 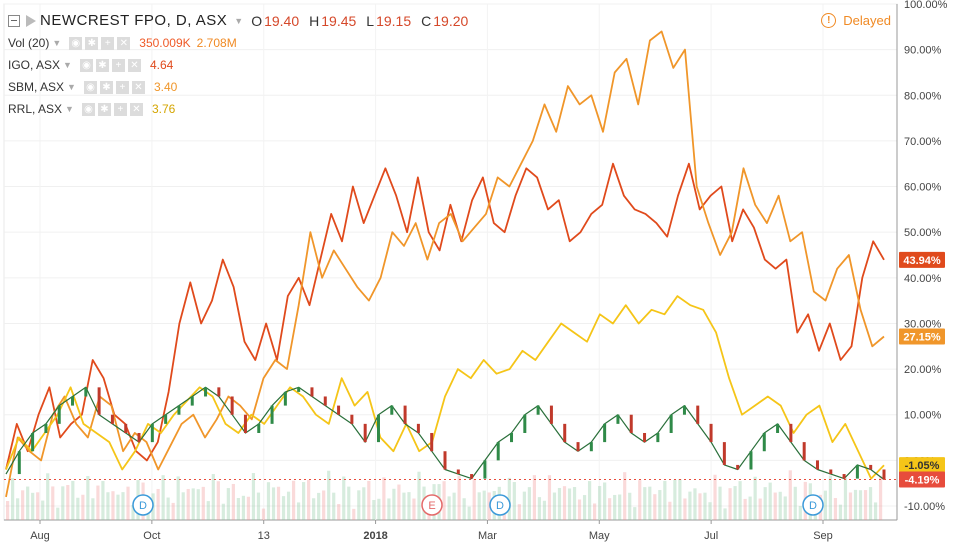 I want to click on indicator-row-rrl: RRL, ASX ▼ ◉ ✱ + ✕ 3.76, so click(x=243, y=109).